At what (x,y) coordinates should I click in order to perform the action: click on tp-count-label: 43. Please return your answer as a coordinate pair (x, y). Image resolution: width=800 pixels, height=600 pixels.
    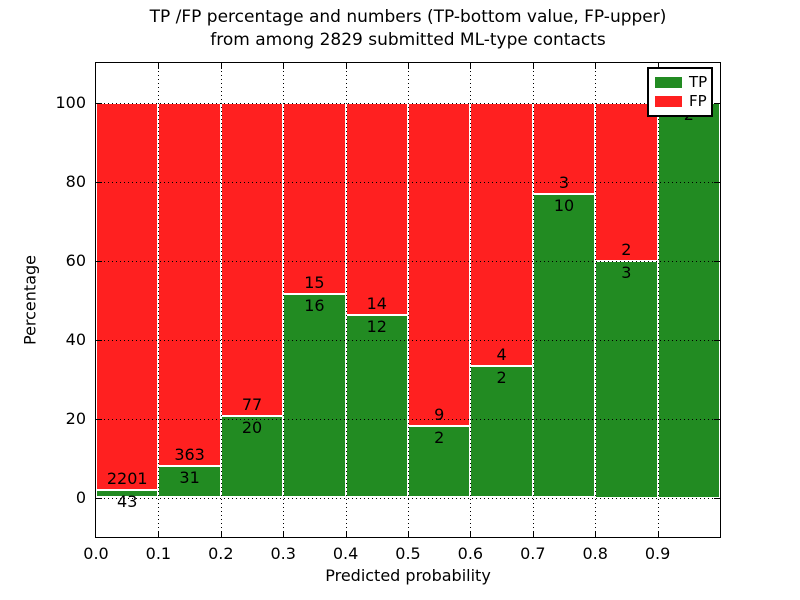
    Looking at the image, I should click on (127, 501).